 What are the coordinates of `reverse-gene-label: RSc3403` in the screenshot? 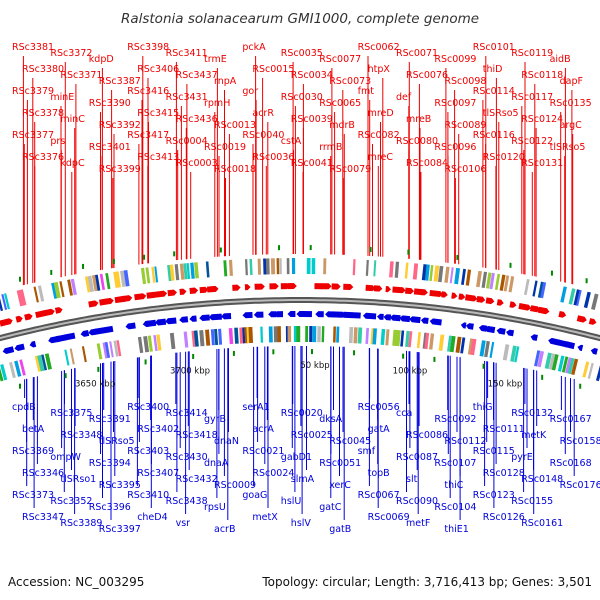 It's located at (148, 451).